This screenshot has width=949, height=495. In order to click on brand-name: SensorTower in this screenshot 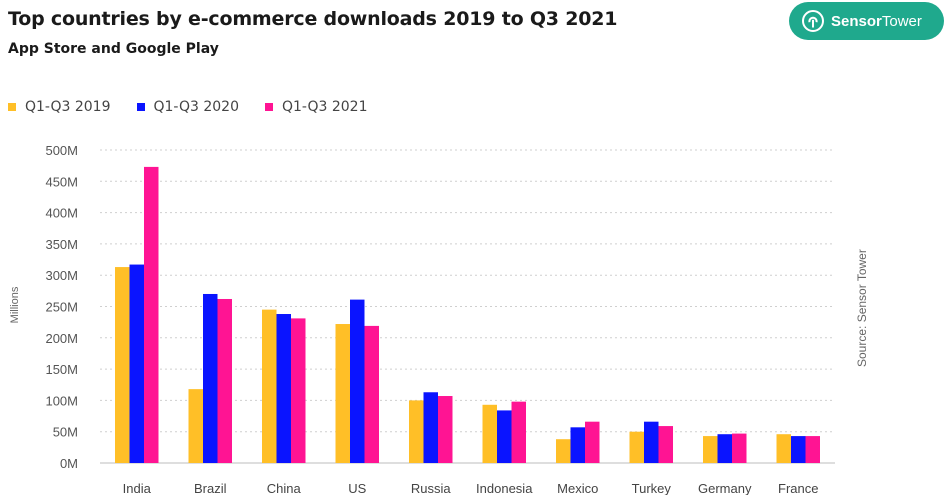, I will do `click(876, 21)`.